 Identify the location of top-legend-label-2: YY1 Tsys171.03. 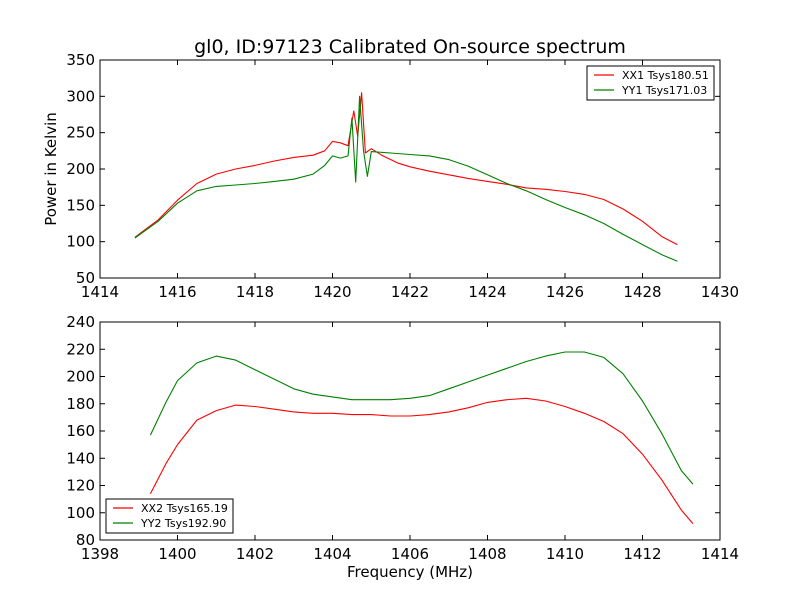
(664, 90).